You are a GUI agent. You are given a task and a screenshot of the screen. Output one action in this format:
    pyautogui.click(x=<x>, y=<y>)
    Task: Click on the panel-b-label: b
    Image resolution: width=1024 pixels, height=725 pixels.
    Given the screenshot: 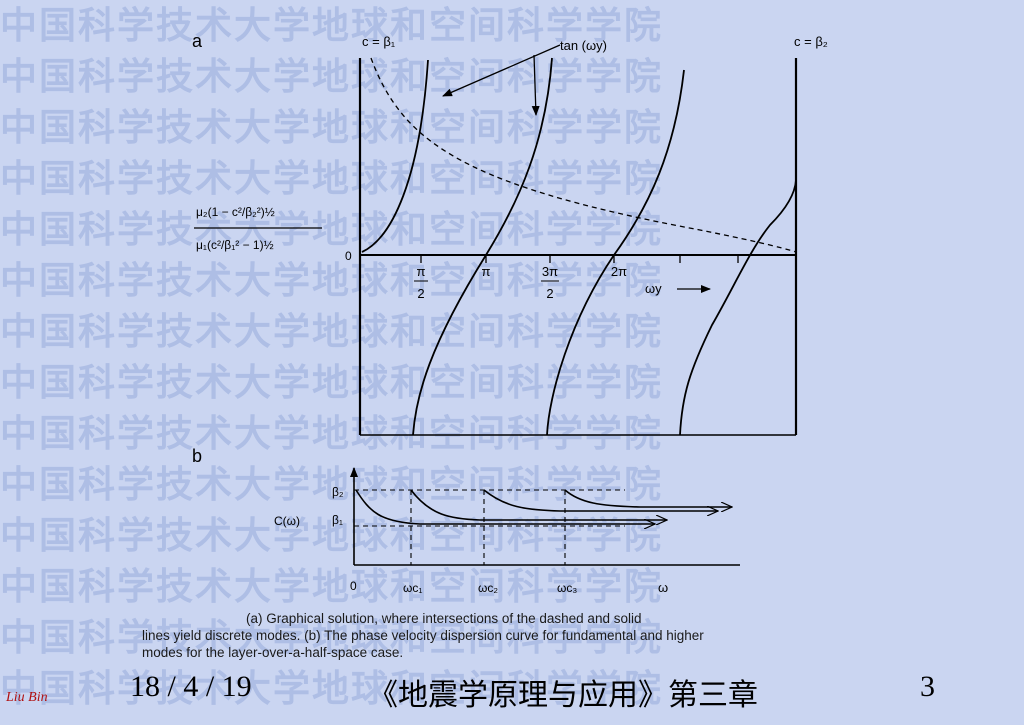 What is the action you would take?
    pyautogui.click(x=197, y=456)
    